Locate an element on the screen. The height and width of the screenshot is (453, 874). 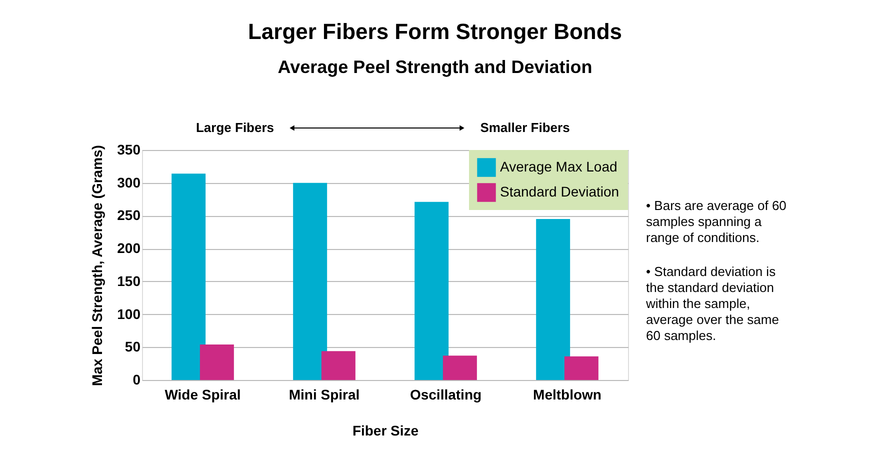
chart-subtitle: Average Peel Strength and Deviation is located at coordinates (435, 67).